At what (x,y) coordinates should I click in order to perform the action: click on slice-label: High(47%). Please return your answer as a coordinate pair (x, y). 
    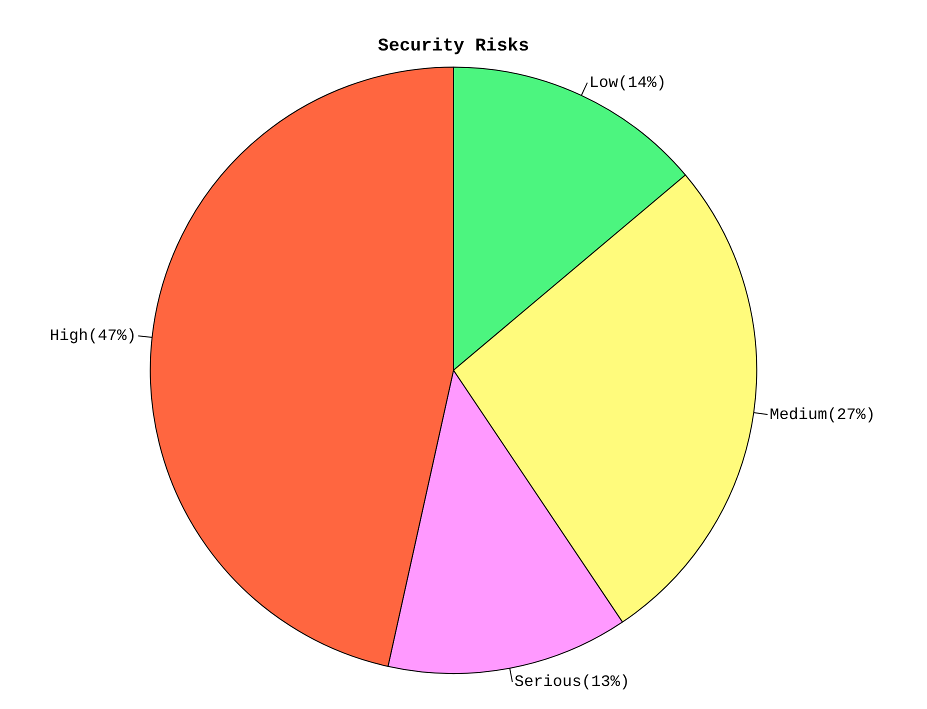
    Looking at the image, I should click on (93, 336).